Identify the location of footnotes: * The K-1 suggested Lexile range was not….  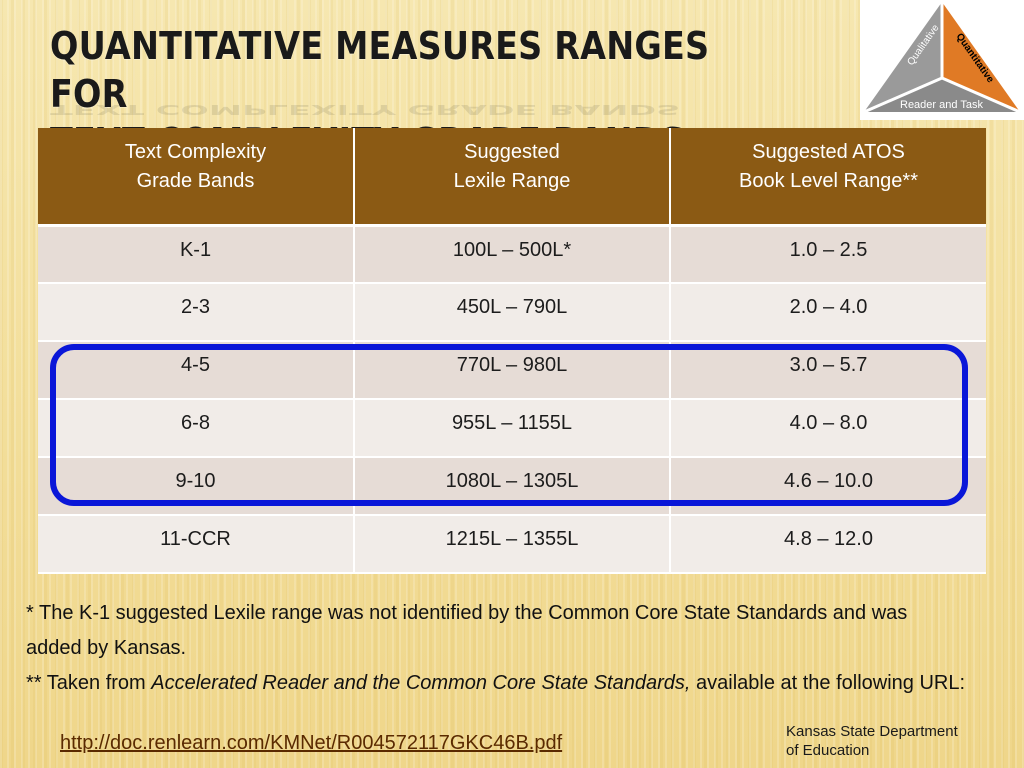
(496, 648).